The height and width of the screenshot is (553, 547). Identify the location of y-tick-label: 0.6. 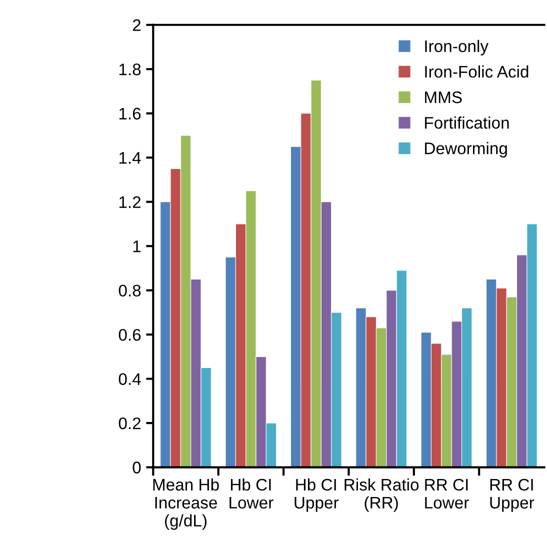
(129, 334).